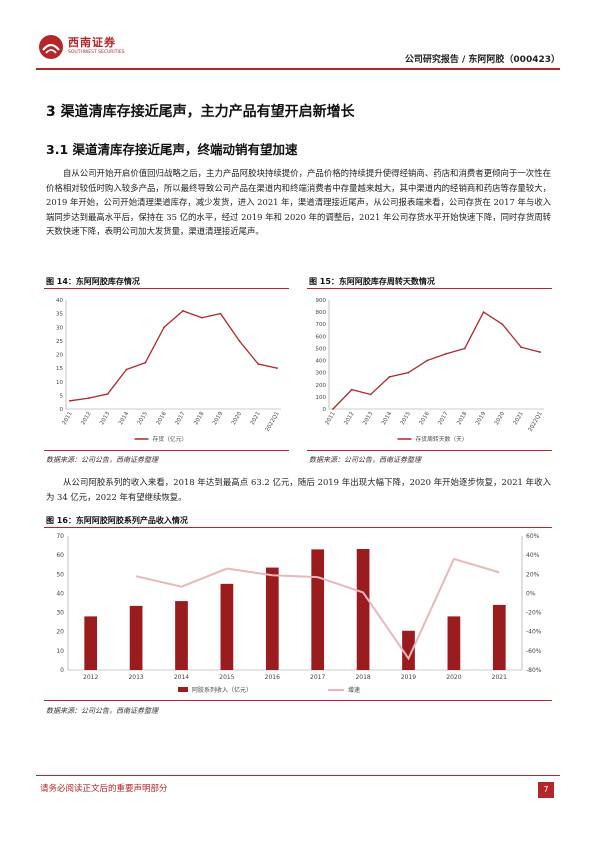 The width and height of the screenshot is (596, 843). Describe the element at coordinates (93, 281) in the screenshot. I see `figure-14-title: 图 14：东阿阿胶库存情况` at that location.